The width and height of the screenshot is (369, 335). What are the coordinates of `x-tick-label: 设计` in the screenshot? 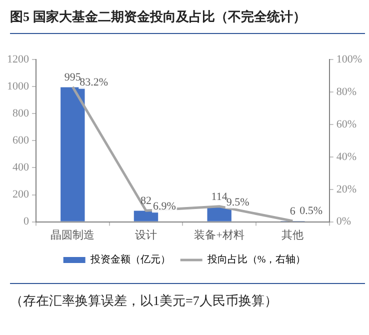 It's located at (146, 235).